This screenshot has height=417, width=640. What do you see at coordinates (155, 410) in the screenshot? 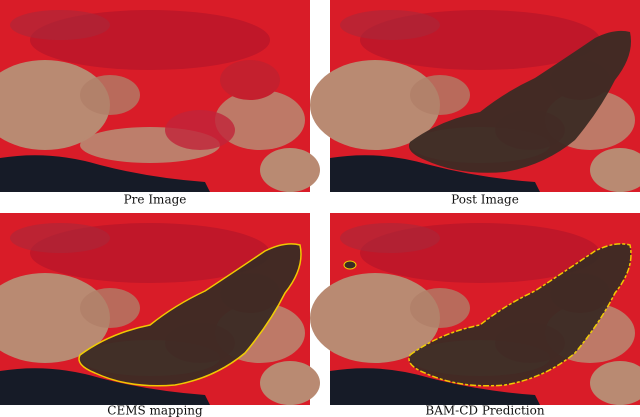
I see `caption: CEMS mapping` at bounding box center [155, 410].